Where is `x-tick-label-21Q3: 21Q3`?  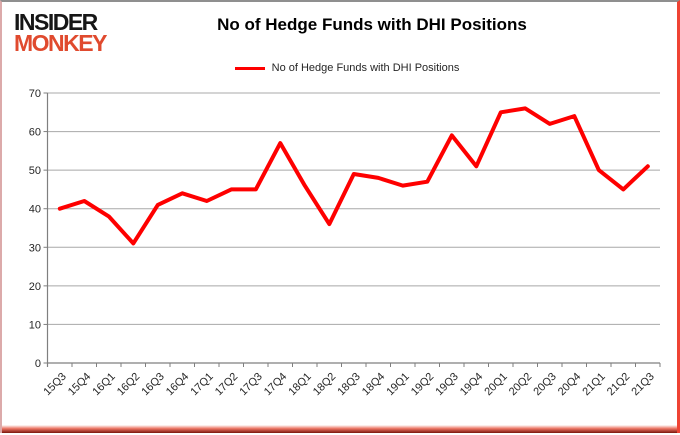 x-tick-label-21Q3: 21Q3 is located at coordinates (643, 385).